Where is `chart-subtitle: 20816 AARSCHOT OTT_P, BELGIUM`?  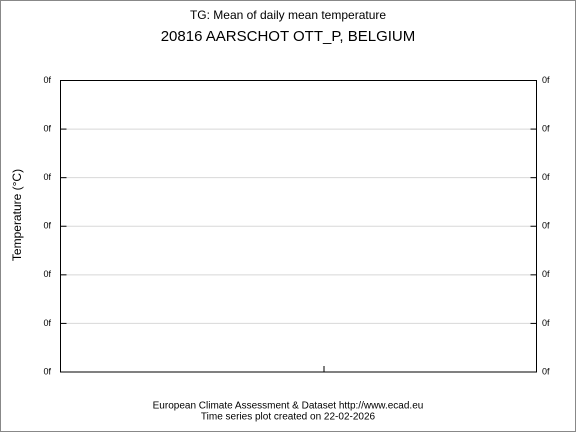 chart-subtitle: 20816 AARSCHOT OTT_P, BELGIUM is located at coordinates (288, 36).